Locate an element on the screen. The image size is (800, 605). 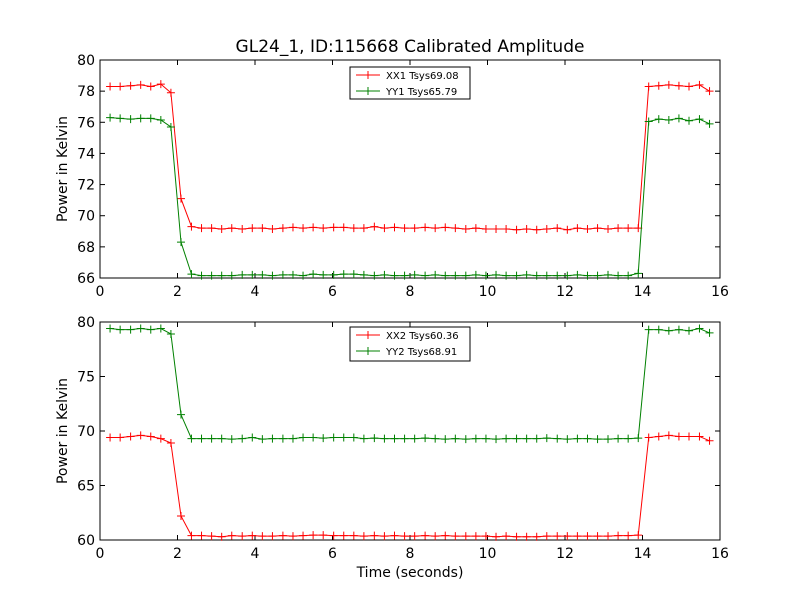
legend: XX1 Tsys69.08 YY1 Tsys65.79 is located at coordinates (410, 83).